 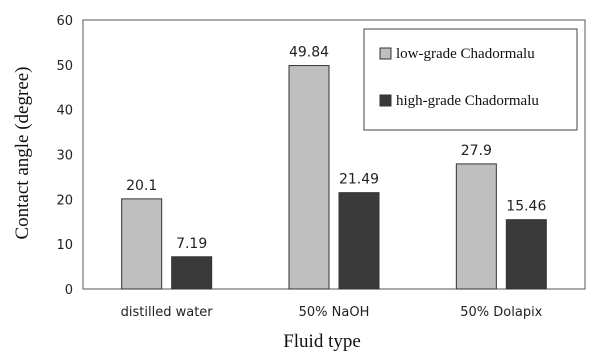 I want to click on data-label: 49.84, so click(x=309, y=53).